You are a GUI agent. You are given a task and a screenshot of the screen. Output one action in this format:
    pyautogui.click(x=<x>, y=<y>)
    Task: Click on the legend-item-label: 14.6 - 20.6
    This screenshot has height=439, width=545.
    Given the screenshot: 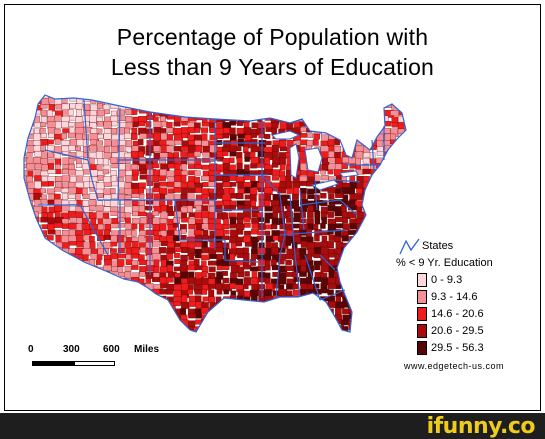 What is the action you would take?
    pyautogui.click(x=457, y=314)
    